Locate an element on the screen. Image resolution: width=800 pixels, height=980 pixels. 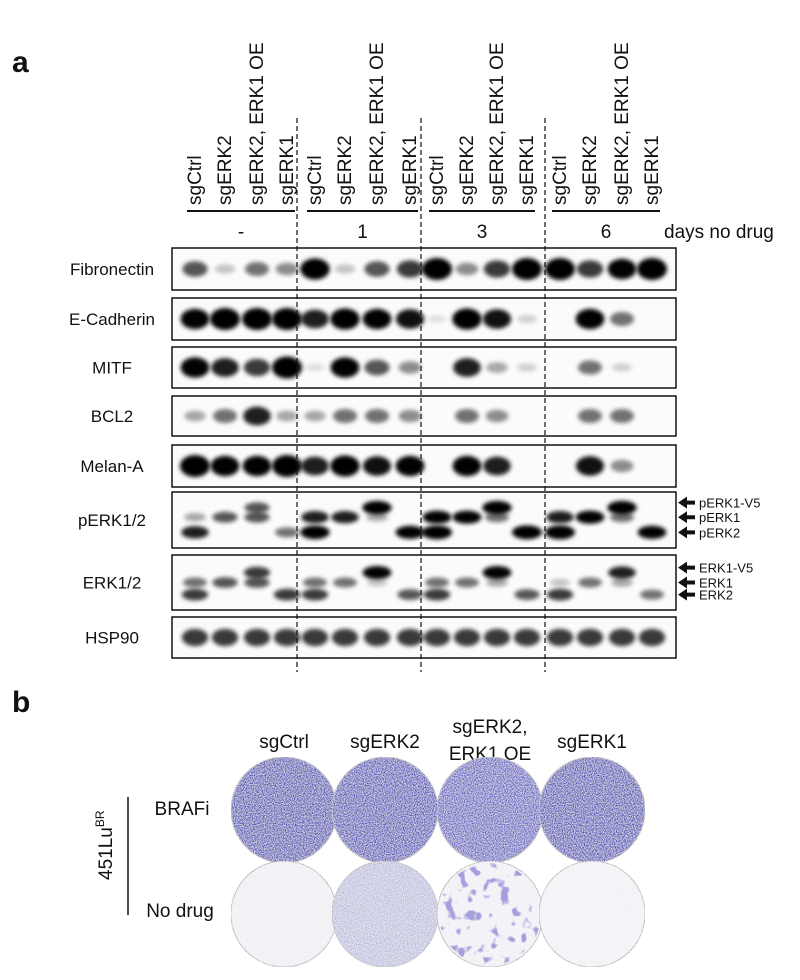
row-label: No drug is located at coordinates (180, 911).